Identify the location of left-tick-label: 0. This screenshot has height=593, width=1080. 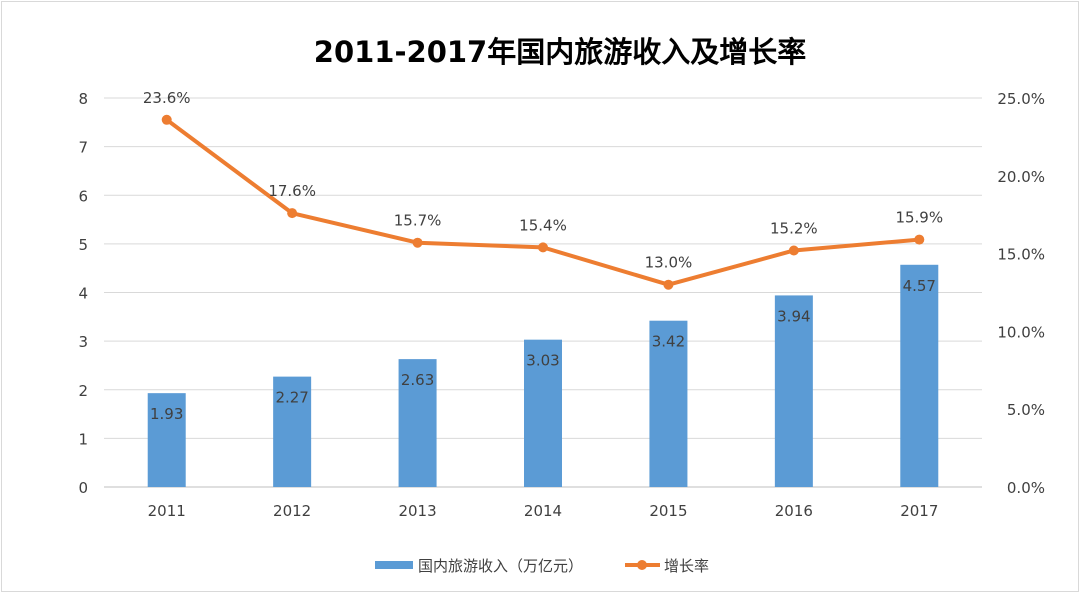
(83, 488).